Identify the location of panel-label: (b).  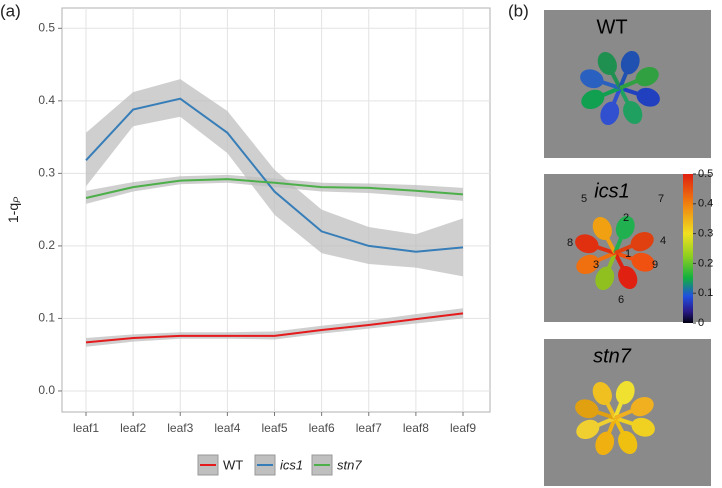
(518, 10).